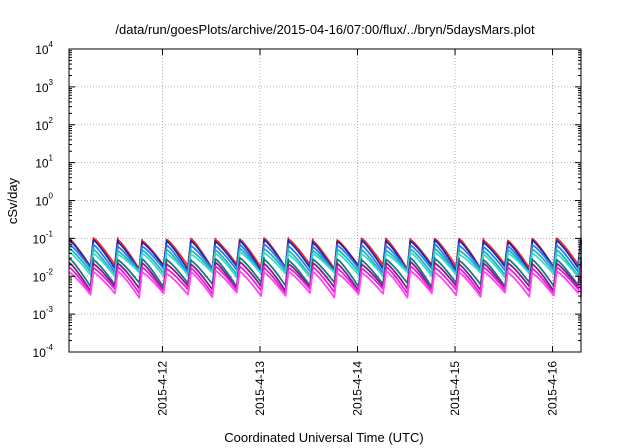 This screenshot has height=448, width=640. Describe the element at coordinates (43, 275) in the screenshot. I see `y-tick-label: 10⁻²` at that location.